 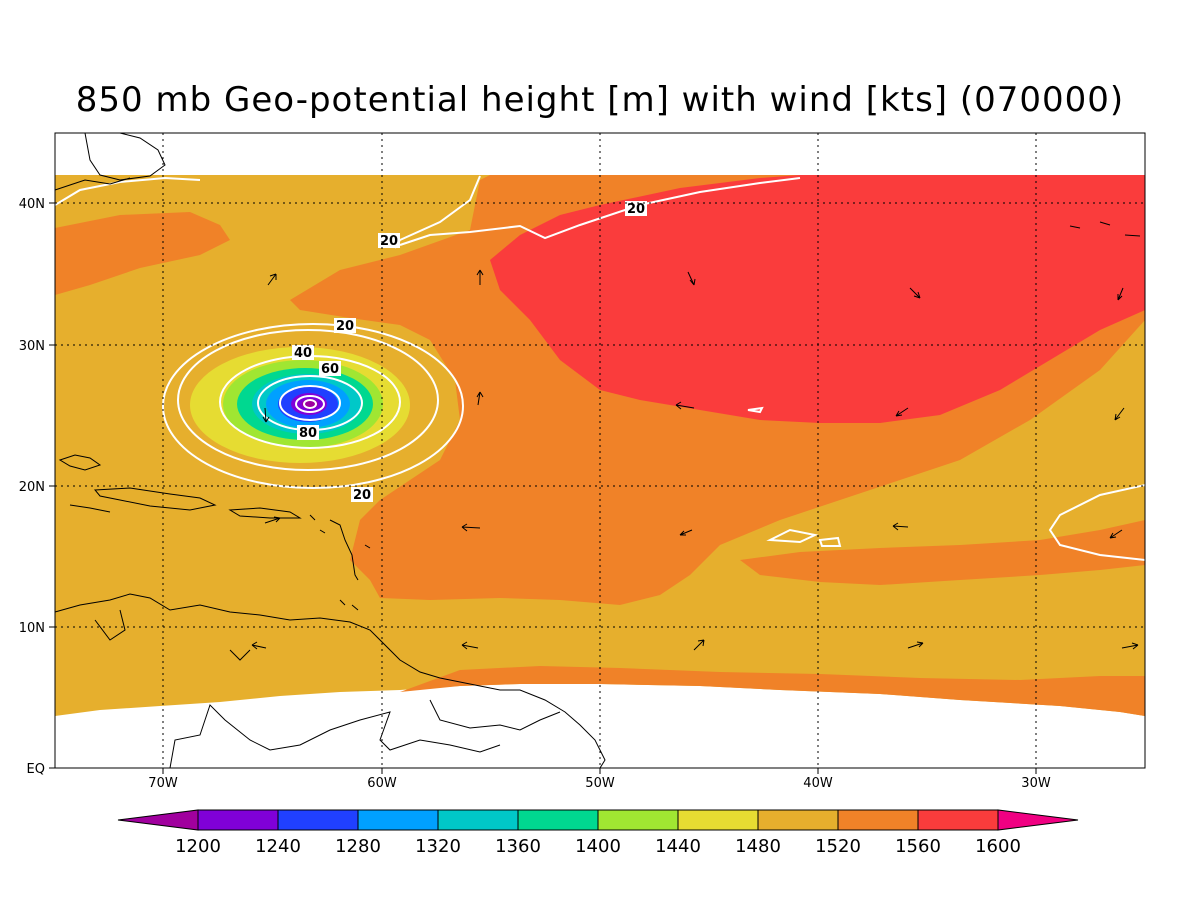 What do you see at coordinates (163, 783) in the screenshot?
I see `lon-label: 70W` at bounding box center [163, 783].